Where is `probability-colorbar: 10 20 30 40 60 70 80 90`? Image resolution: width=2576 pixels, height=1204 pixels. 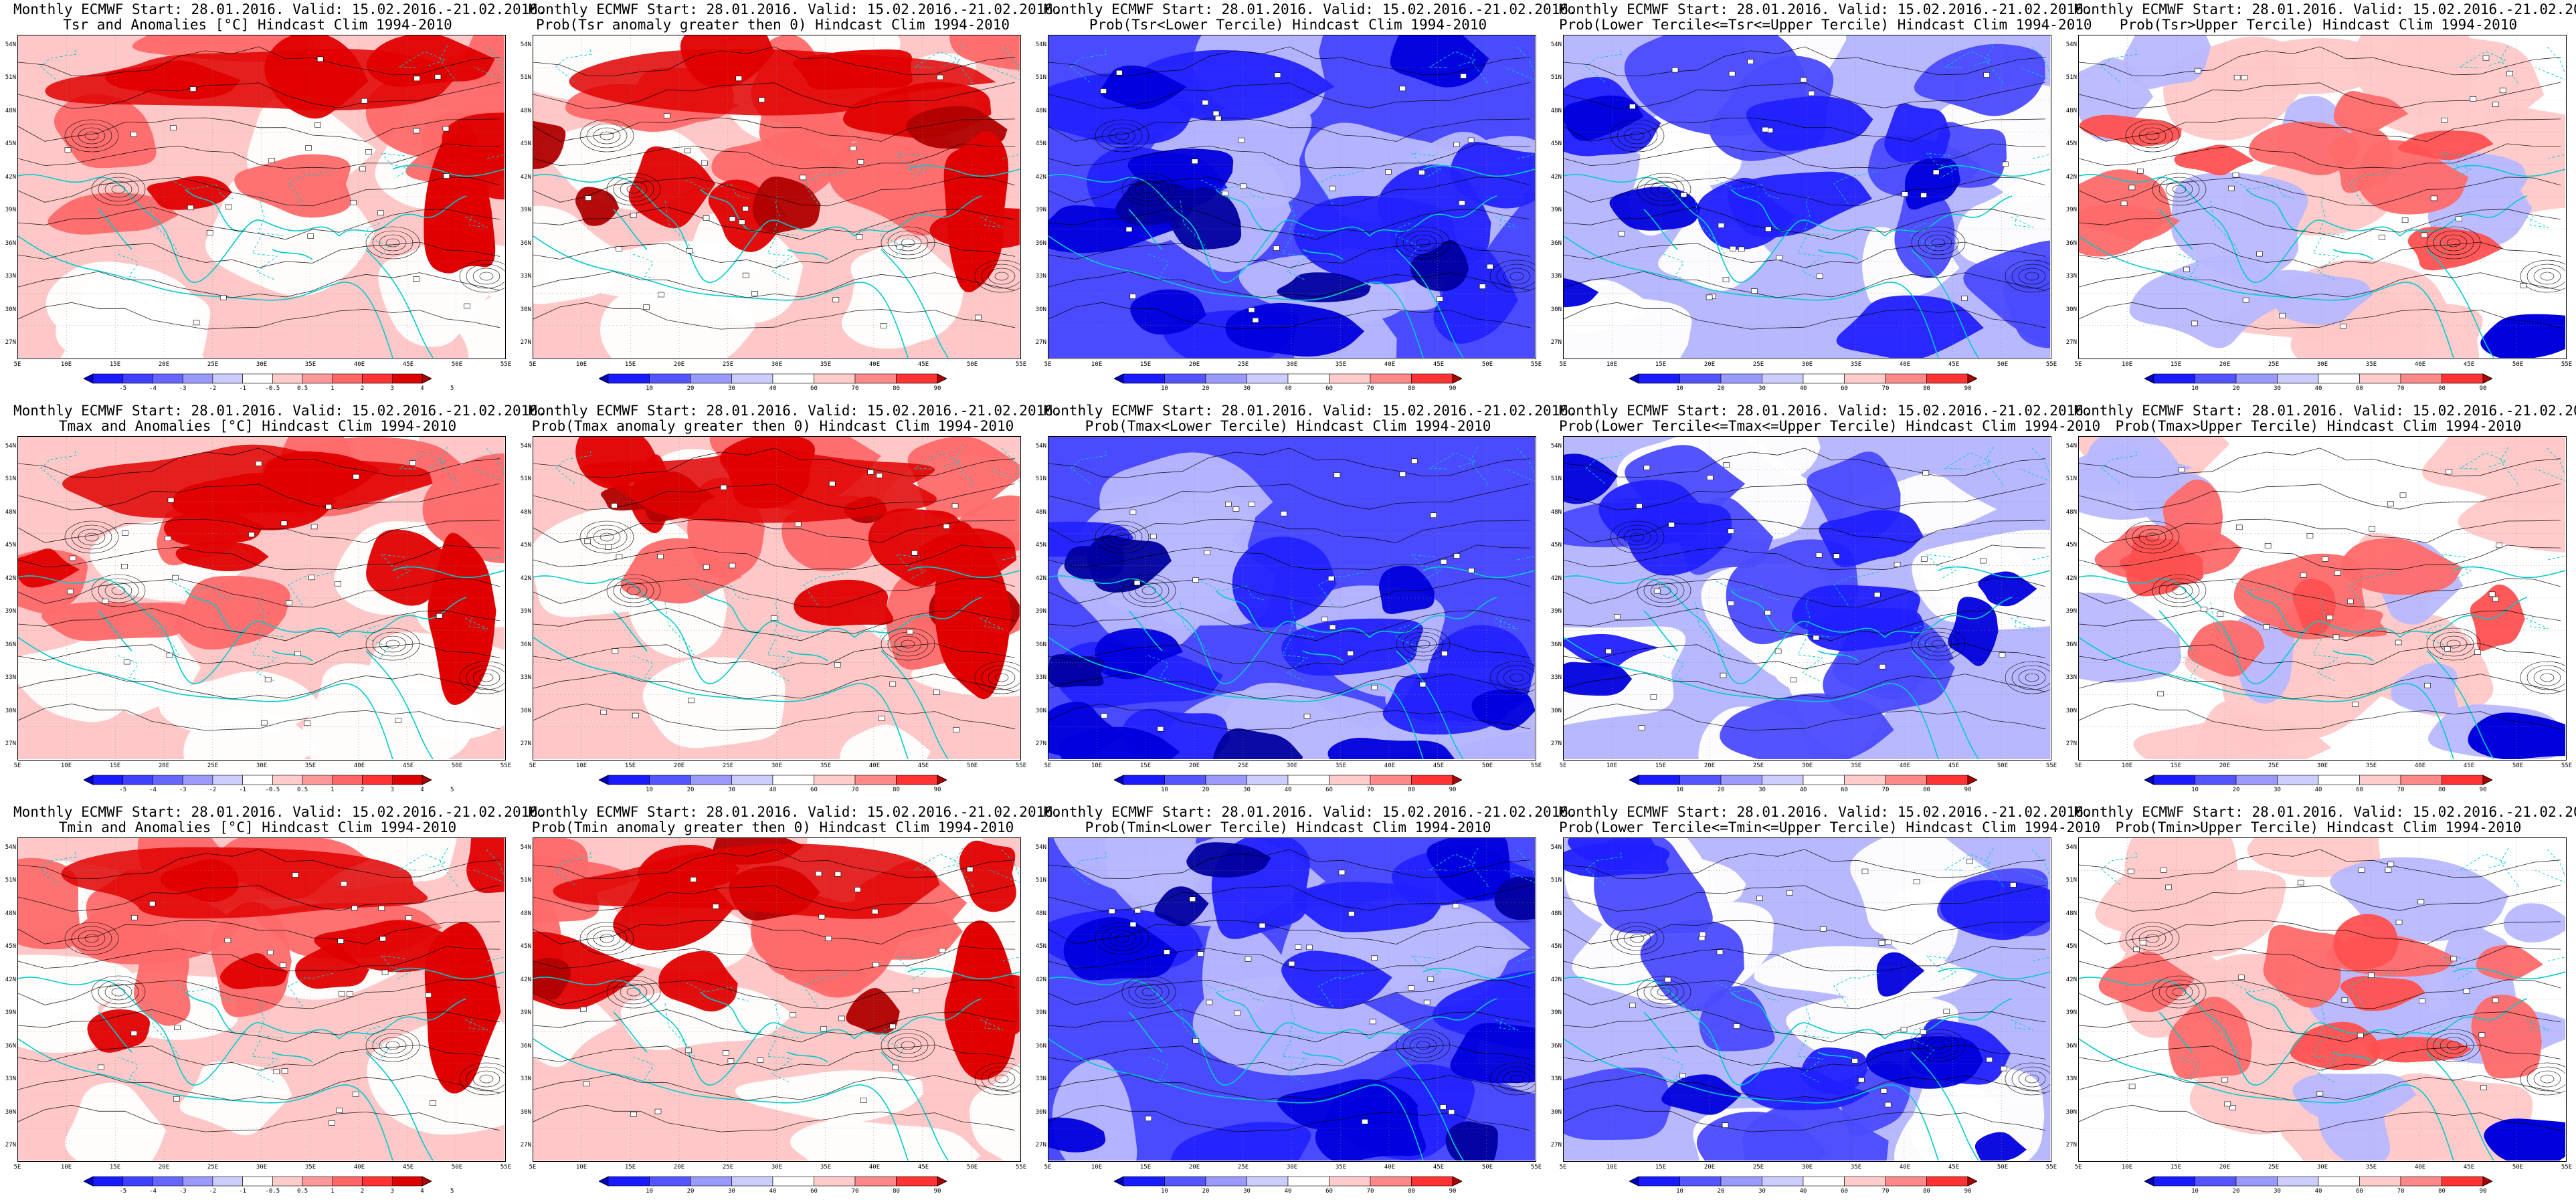 probability-colorbar: 10 20 30 40 60 70 80 90 is located at coordinates (773, 788).